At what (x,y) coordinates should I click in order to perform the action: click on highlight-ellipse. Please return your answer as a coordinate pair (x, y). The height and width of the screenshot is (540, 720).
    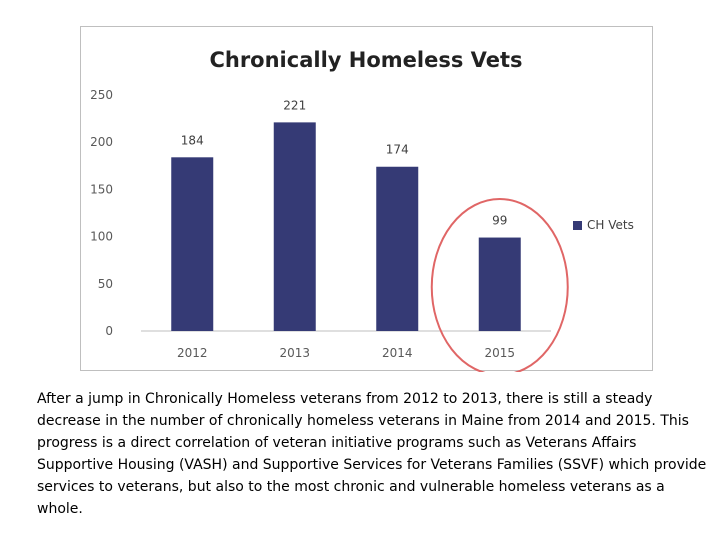
    Looking at the image, I should click on (499, 285).